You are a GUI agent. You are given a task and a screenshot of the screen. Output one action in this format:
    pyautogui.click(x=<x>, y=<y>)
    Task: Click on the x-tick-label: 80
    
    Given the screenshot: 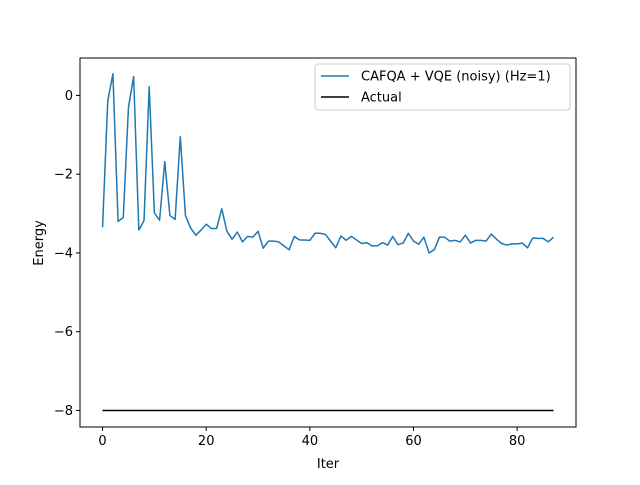 What is the action you would take?
    pyautogui.click(x=517, y=441)
    